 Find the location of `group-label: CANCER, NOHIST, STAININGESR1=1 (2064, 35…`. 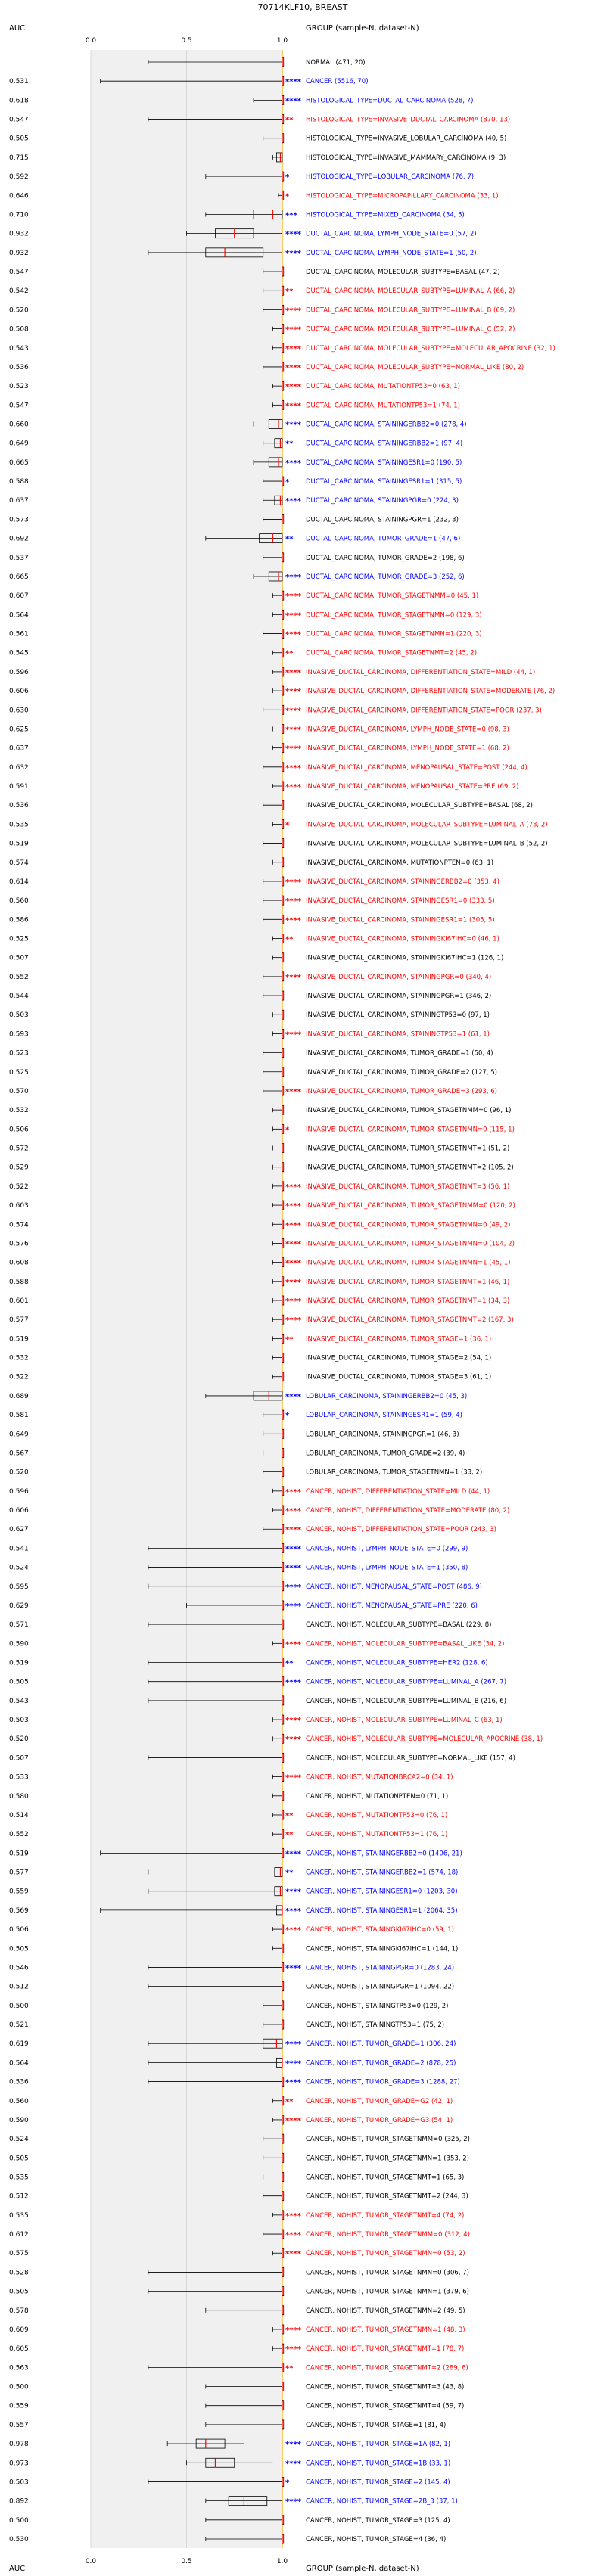

group-label: CANCER, NOHIST, STAININGESR1=1 (2064, 35… is located at coordinates (382, 1911).